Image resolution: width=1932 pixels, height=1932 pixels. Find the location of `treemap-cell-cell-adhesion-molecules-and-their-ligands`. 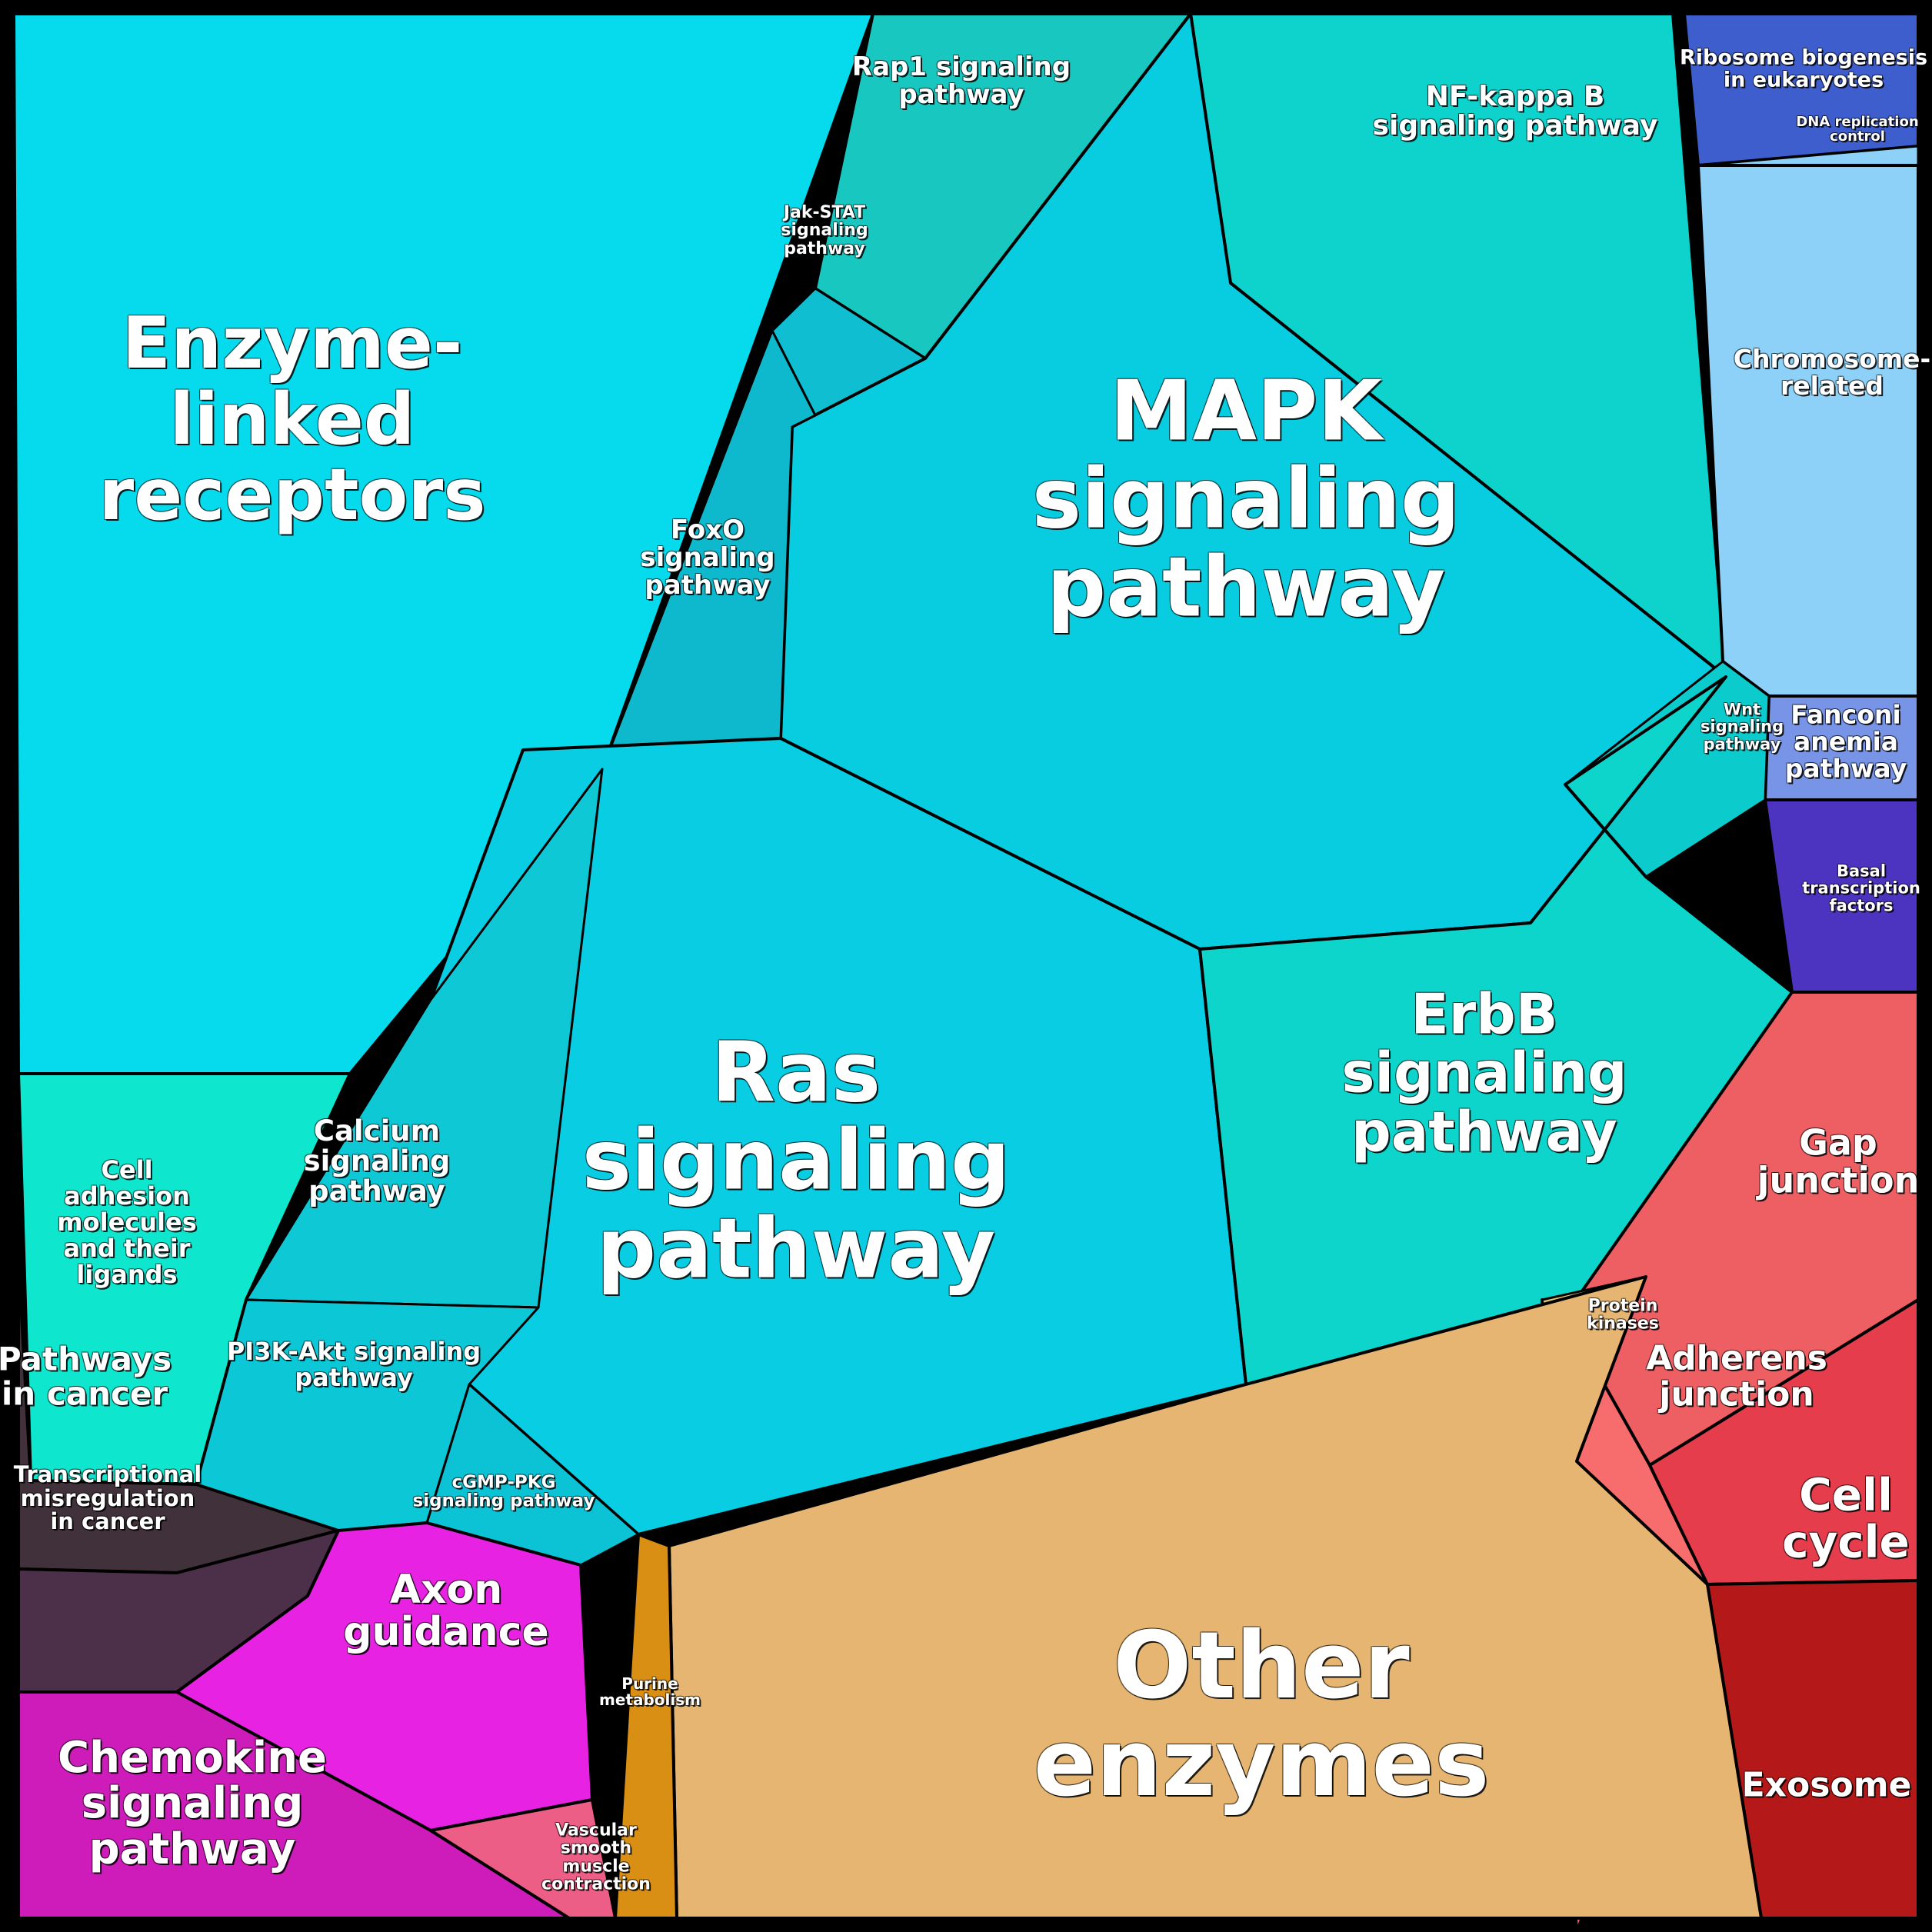

treemap-cell-cell-adhesion-molecules-and-their-ligands is located at coordinates (184, 1279).